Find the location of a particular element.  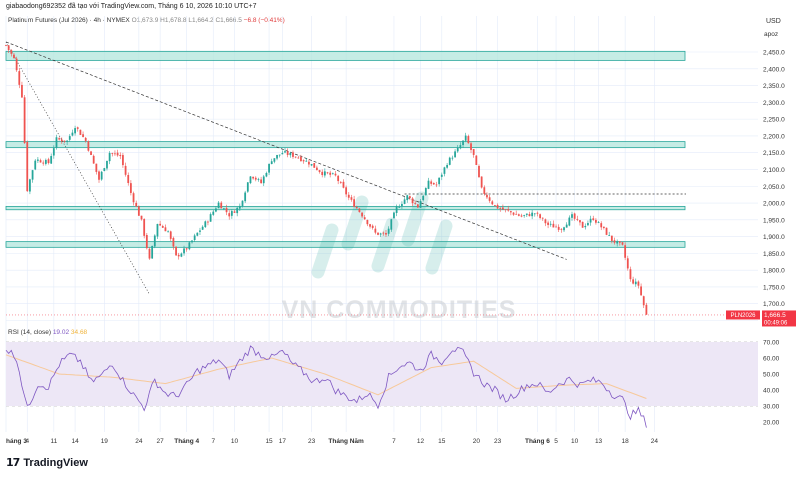

rsi-line is located at coordinates (326, 386).